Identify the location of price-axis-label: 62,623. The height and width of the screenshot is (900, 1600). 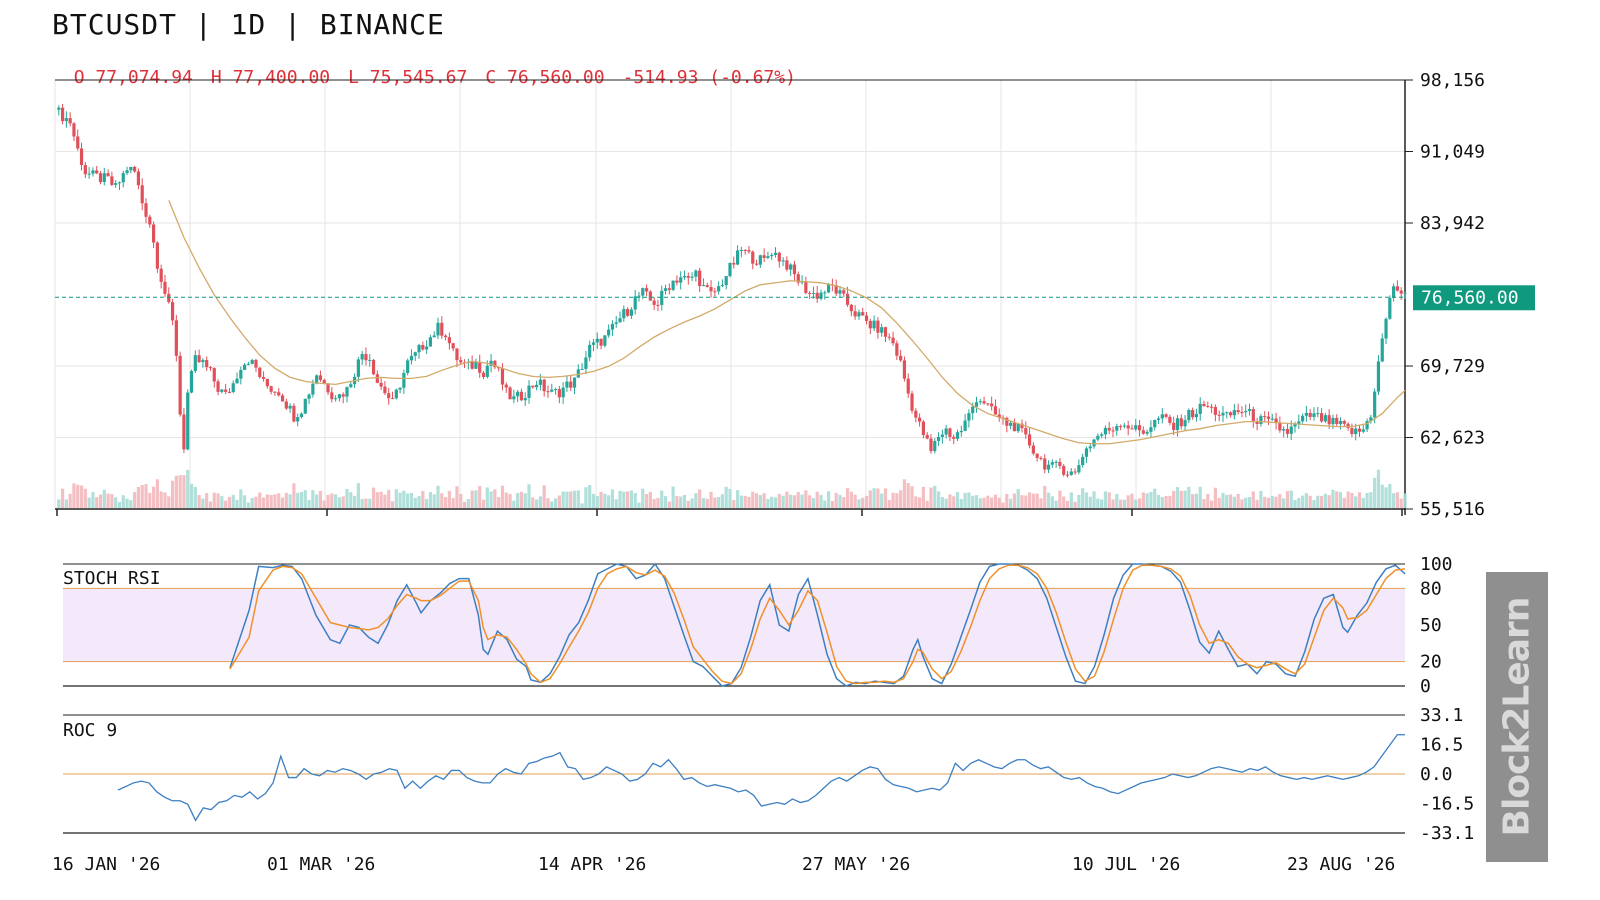
(1452, 437).